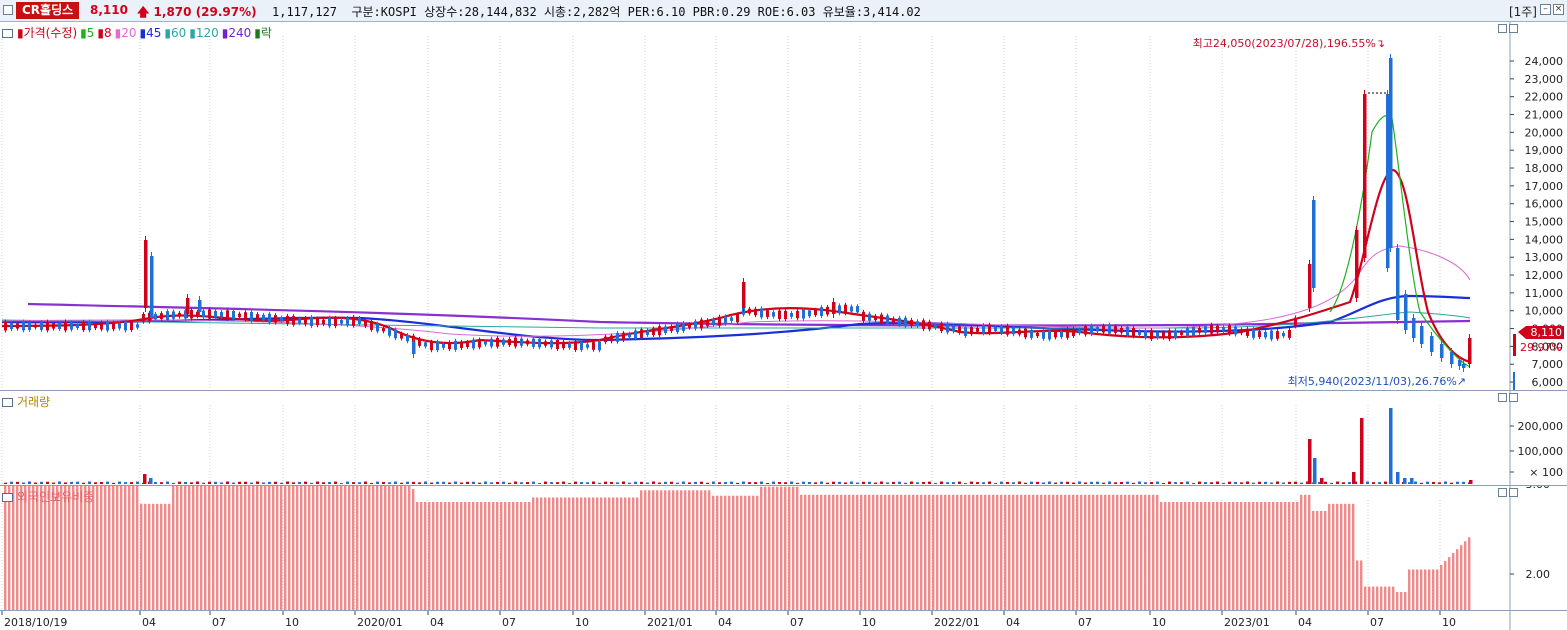 The image size is (1567, 630). What do you see at coordinates (509, 622) in the screenshot?
I see `x-tick-label: 07` at bounding box center [509, 622].